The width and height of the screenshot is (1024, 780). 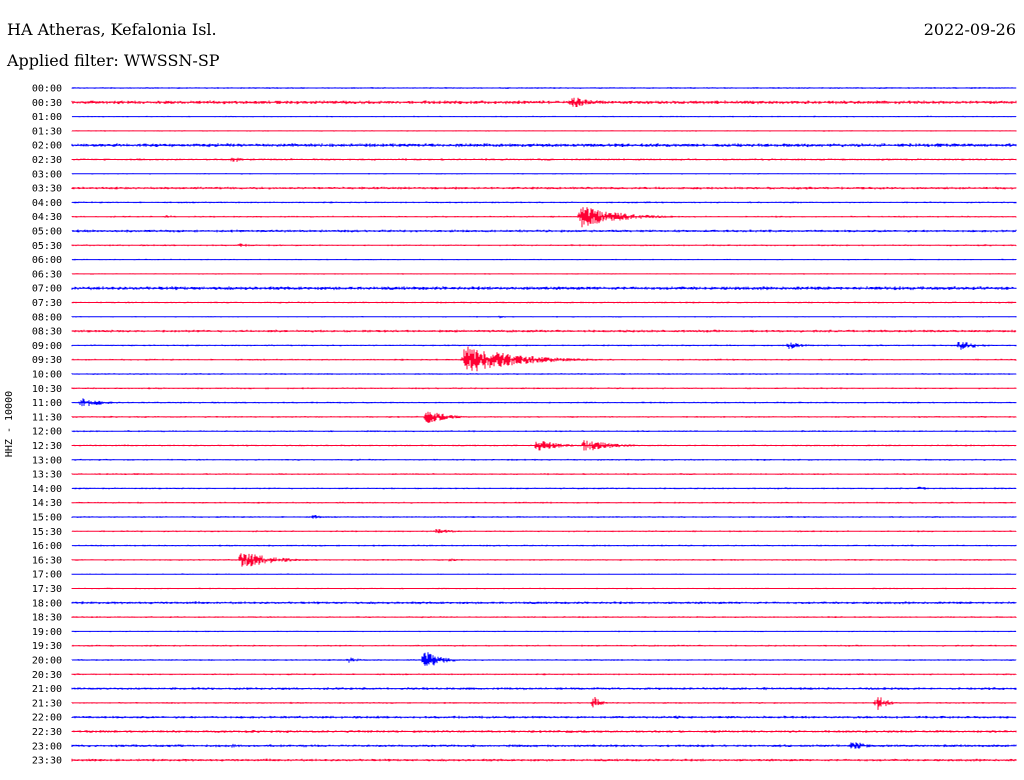 What do you see at coordinates (47, 460) in the screenshot?
I see `row-time-label: 13:00` at bounding box center [47, 460].